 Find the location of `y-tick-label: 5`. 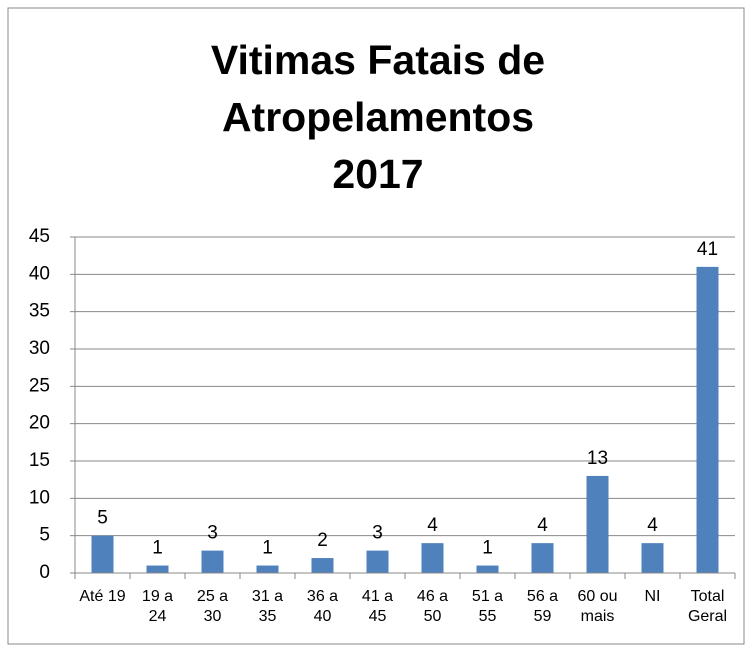

y-tick-label: 5 is located at coordinates (44, 535).